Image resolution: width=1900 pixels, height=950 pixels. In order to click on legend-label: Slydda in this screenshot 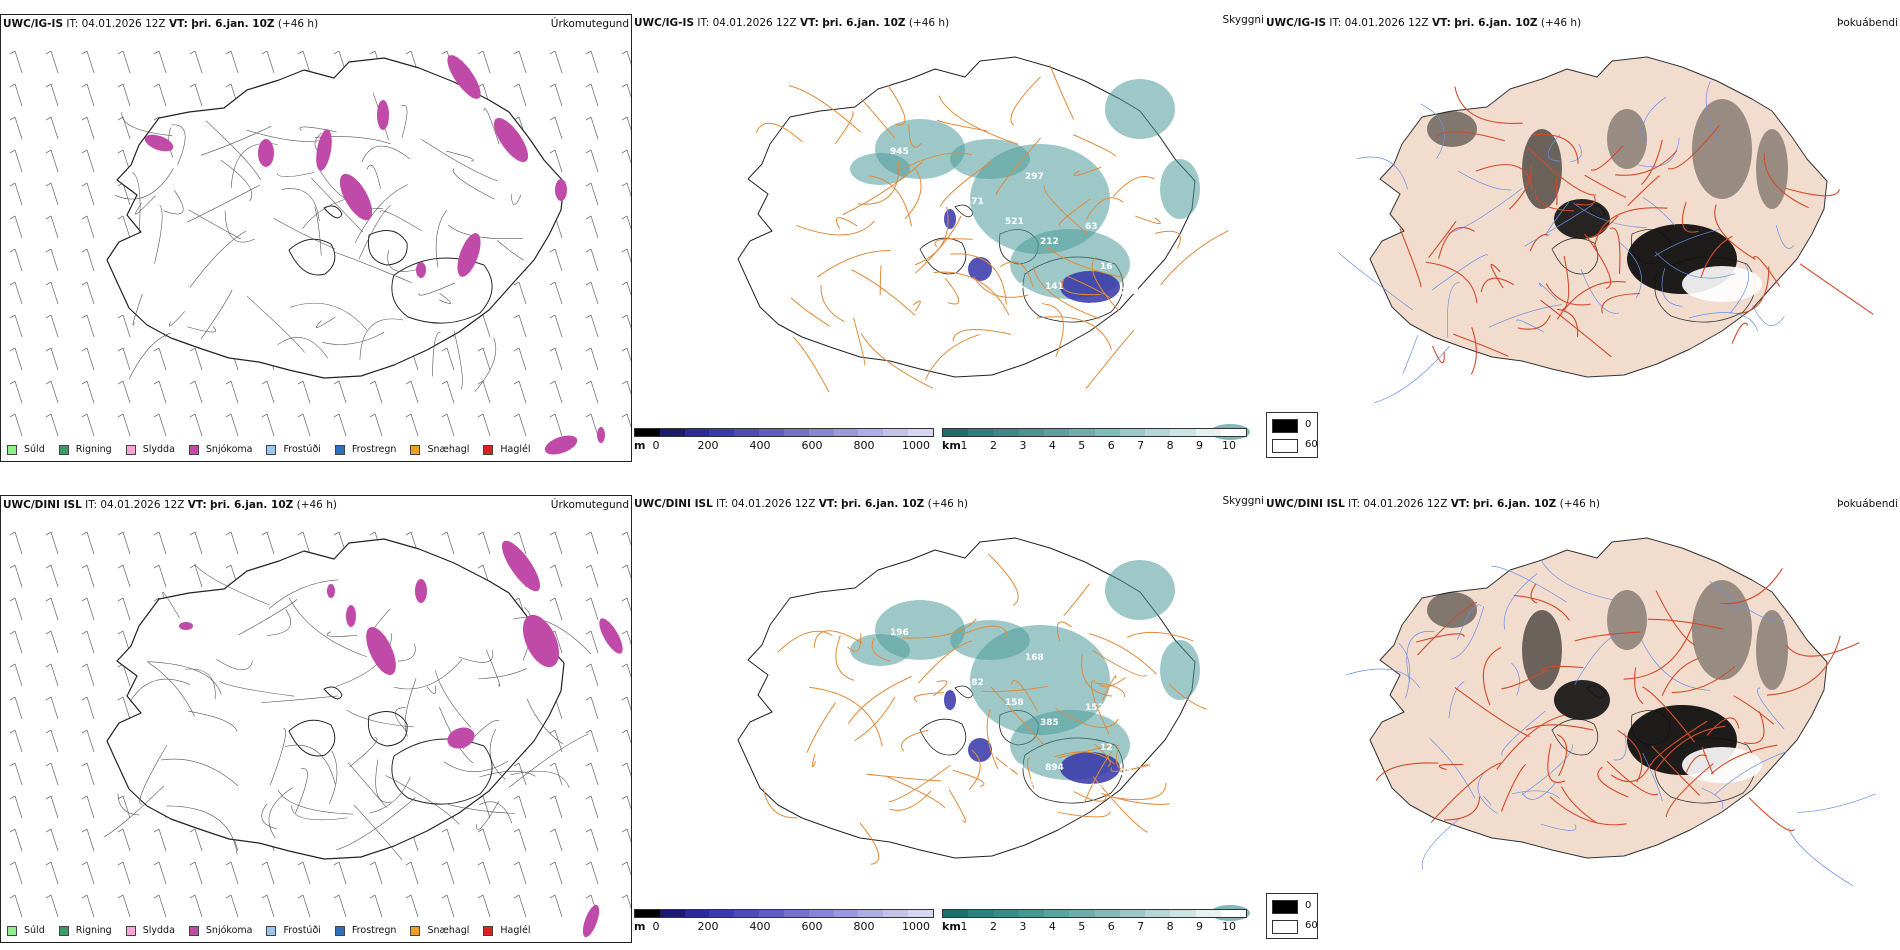, I will do `click(158, 930)`.